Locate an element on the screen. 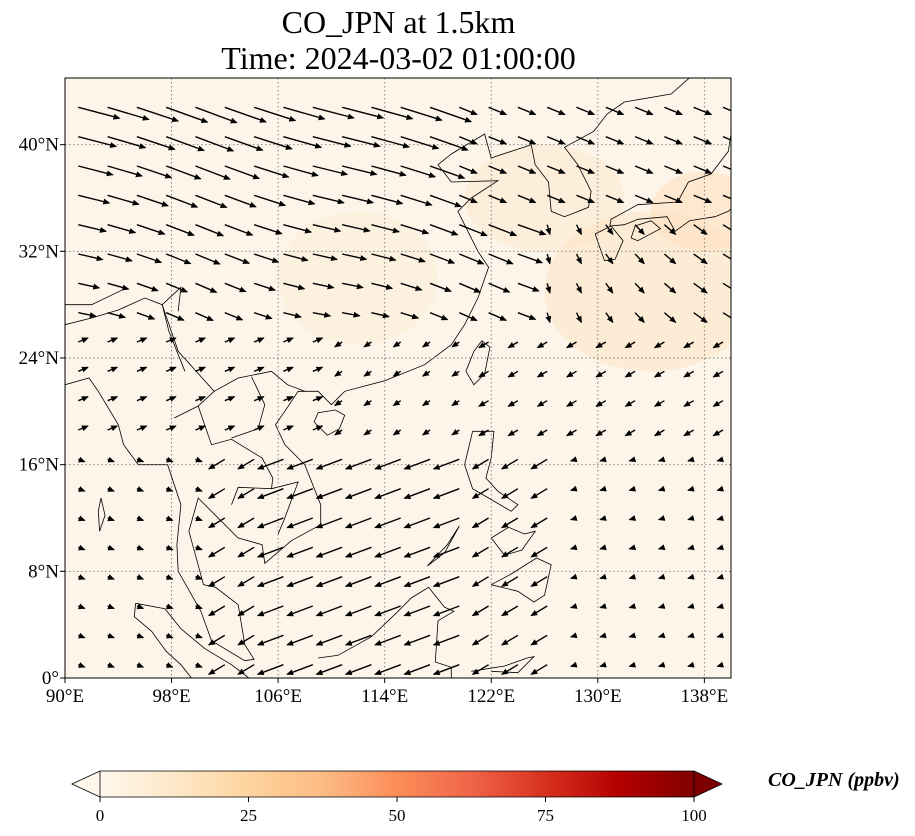 The height and width of the screenshot is (836, 915). colorbar-label: CO_JPN (ppbv) is located at coordinates (834, 780).